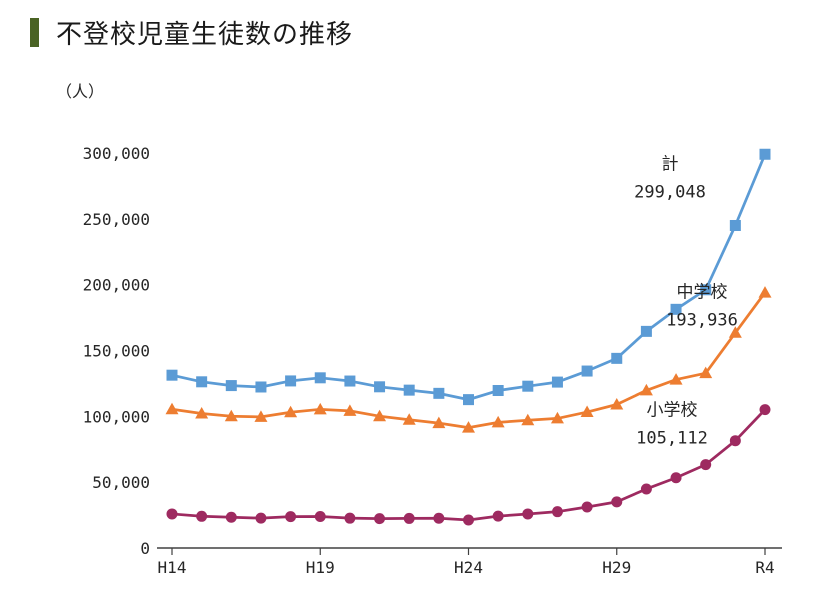 Image resolution: width=832 pixels, height=596 pixels. Describe the element at coordinates (702, 321) in the screenshot. I see `series-value-1: 193,936` at that location.